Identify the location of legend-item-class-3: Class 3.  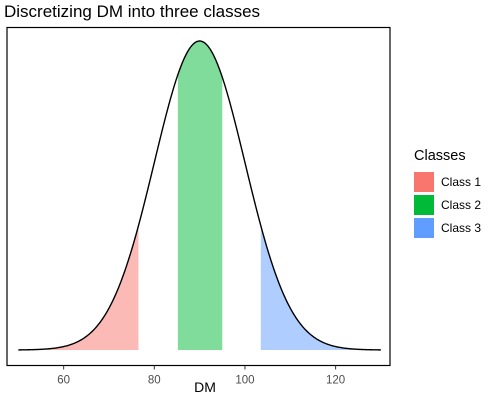
(447, 227).